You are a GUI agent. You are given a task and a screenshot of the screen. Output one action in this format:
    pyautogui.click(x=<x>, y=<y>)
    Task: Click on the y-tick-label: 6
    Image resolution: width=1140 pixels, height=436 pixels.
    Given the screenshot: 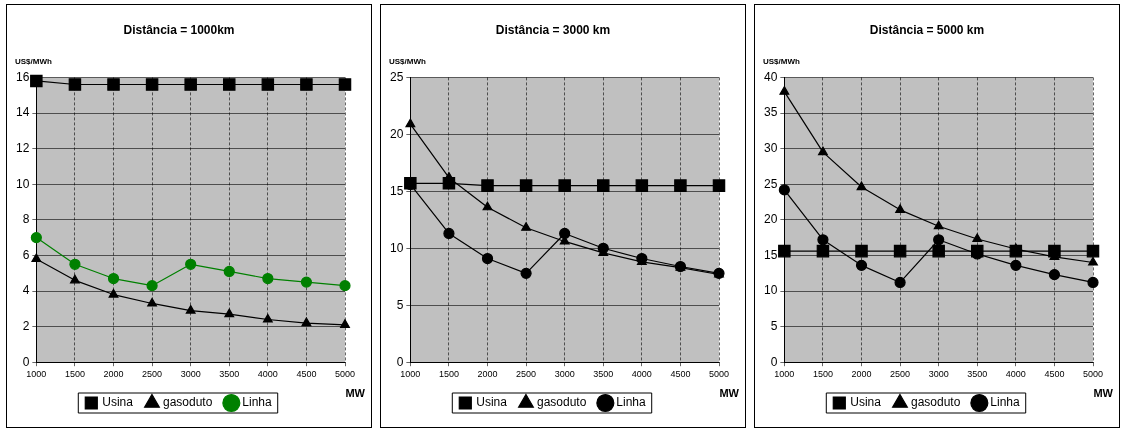 What is the action you would take?
    pyautogui.click(x=26, y=254)
    